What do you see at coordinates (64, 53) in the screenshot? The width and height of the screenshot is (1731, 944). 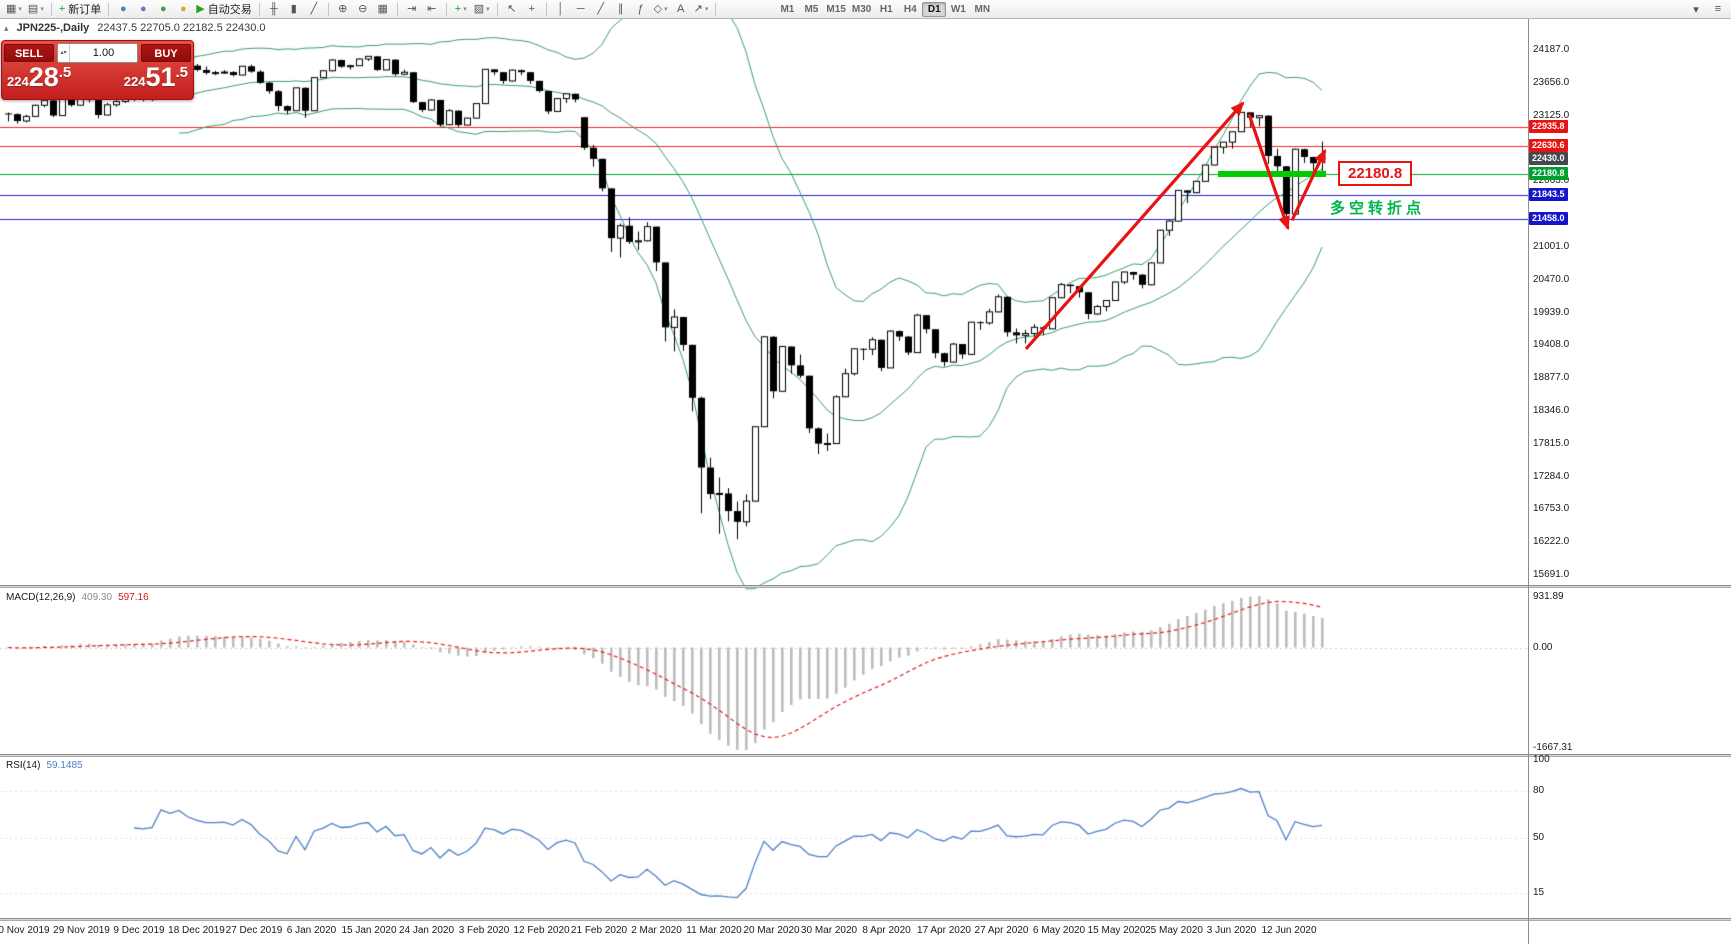 I see `volume-spinner-icon: ▴▾` at bounding box center [64, 53].